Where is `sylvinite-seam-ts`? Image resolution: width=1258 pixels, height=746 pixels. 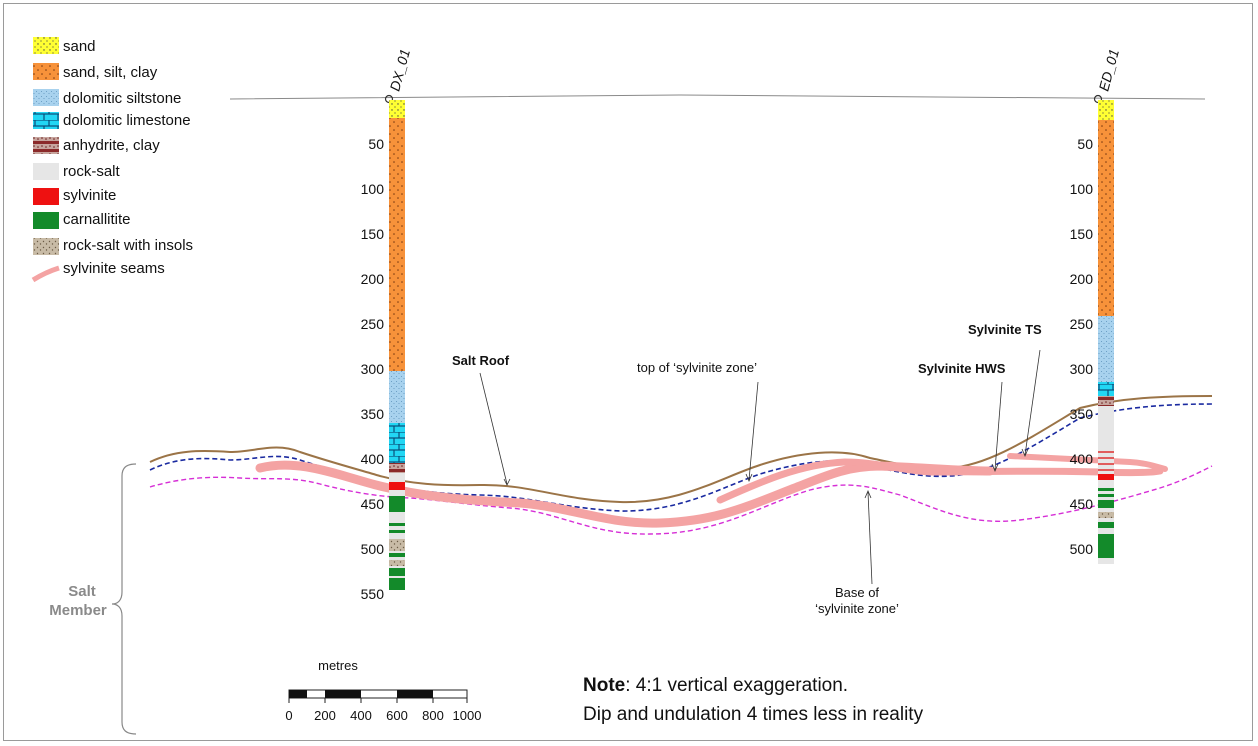
sylvinite-seam-ts is located at coordinates (1087, 462).